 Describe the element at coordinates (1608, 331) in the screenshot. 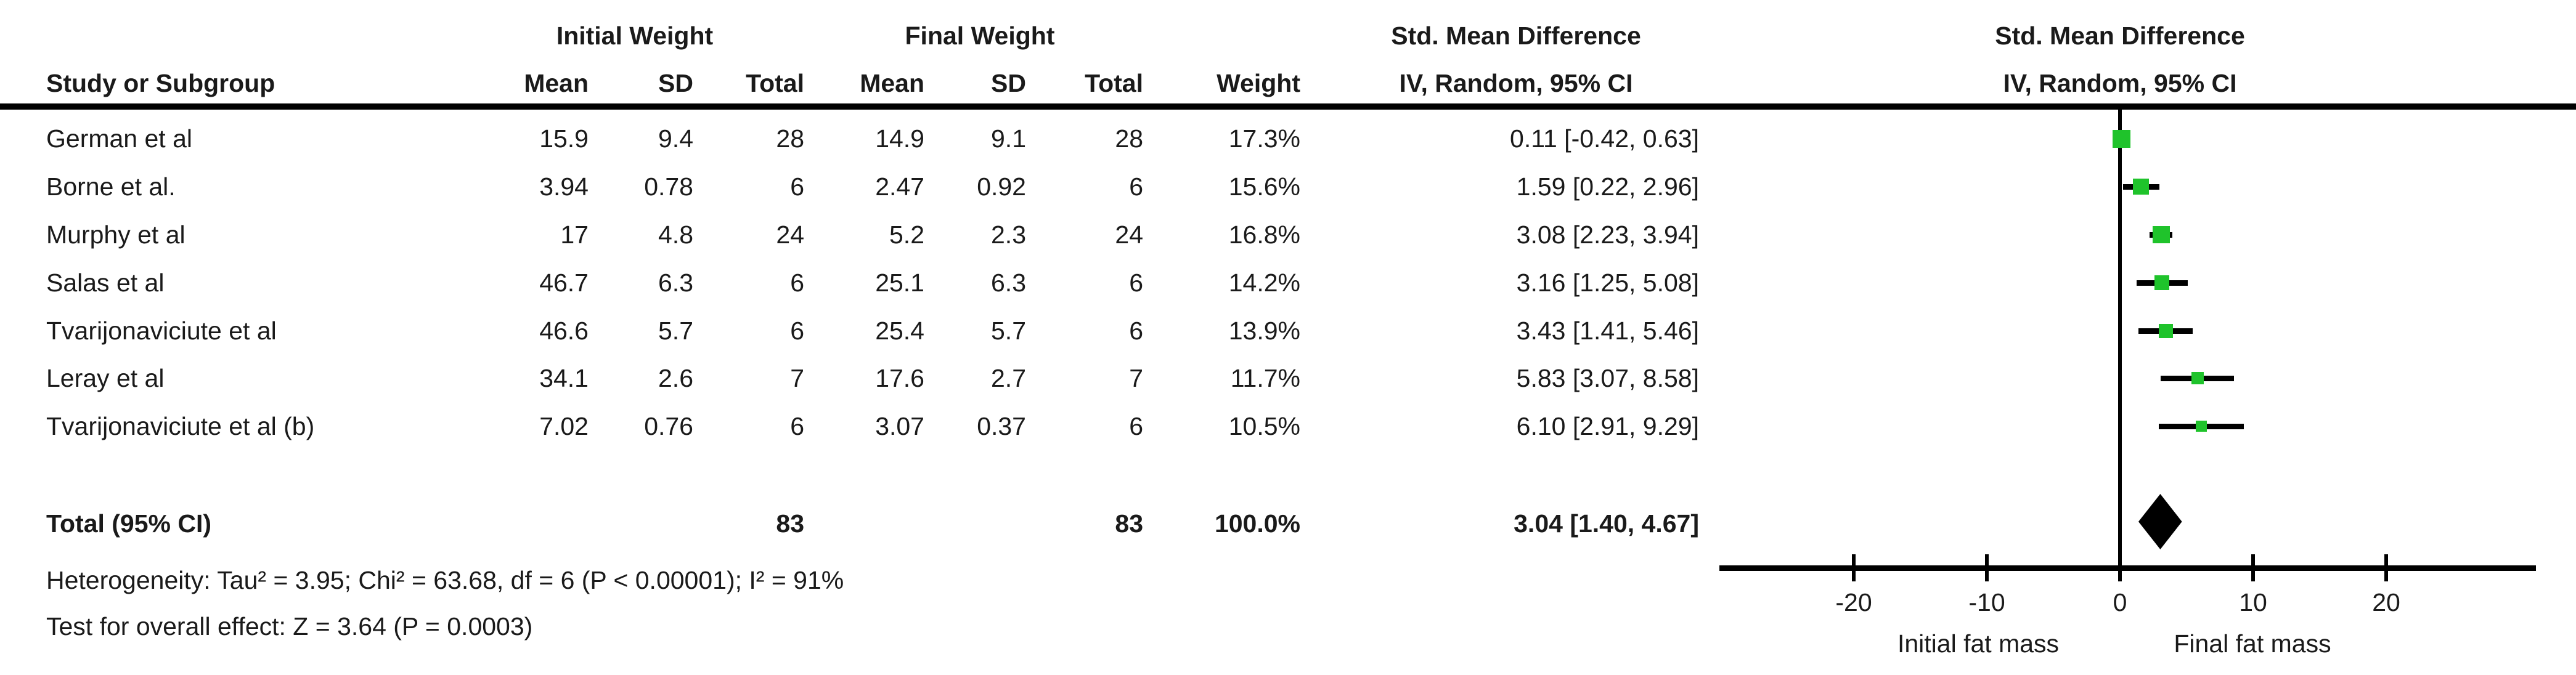

I see `ci-text-cell: 3.43 [1.41, 5.46]` at that location.